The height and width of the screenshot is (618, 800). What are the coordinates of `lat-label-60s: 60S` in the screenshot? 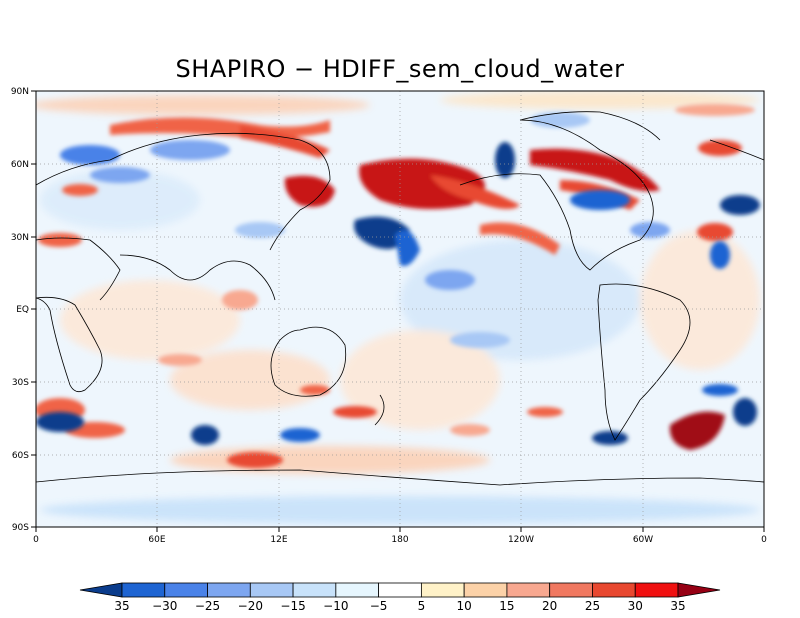 It's located at (20, 456).